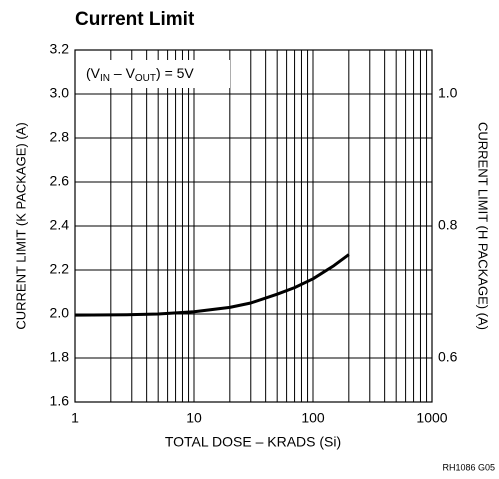  What do you see at coordinates (105, 78) in the screenshot?
I see `annotation-part: IN` at bounding box center [105, 78].